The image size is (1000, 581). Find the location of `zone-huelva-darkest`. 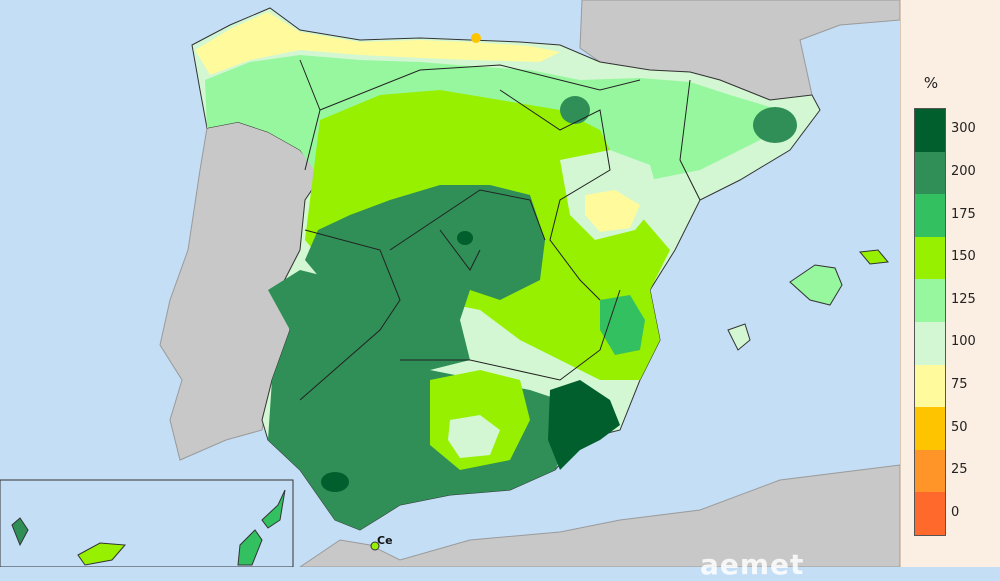

zone-huelva-darkest is located at coordinates (335, 482).